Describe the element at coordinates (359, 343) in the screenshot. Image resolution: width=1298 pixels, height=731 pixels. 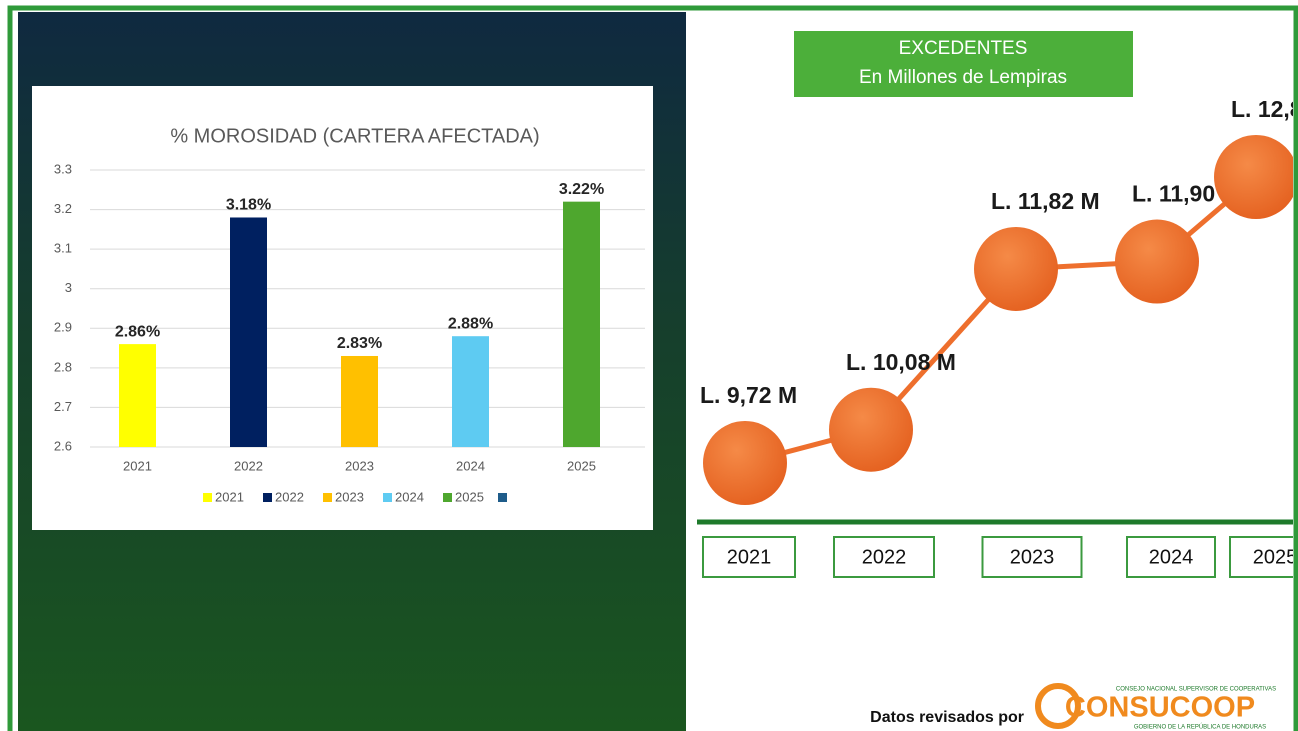
I see `data-label: 2.83%` at that location.